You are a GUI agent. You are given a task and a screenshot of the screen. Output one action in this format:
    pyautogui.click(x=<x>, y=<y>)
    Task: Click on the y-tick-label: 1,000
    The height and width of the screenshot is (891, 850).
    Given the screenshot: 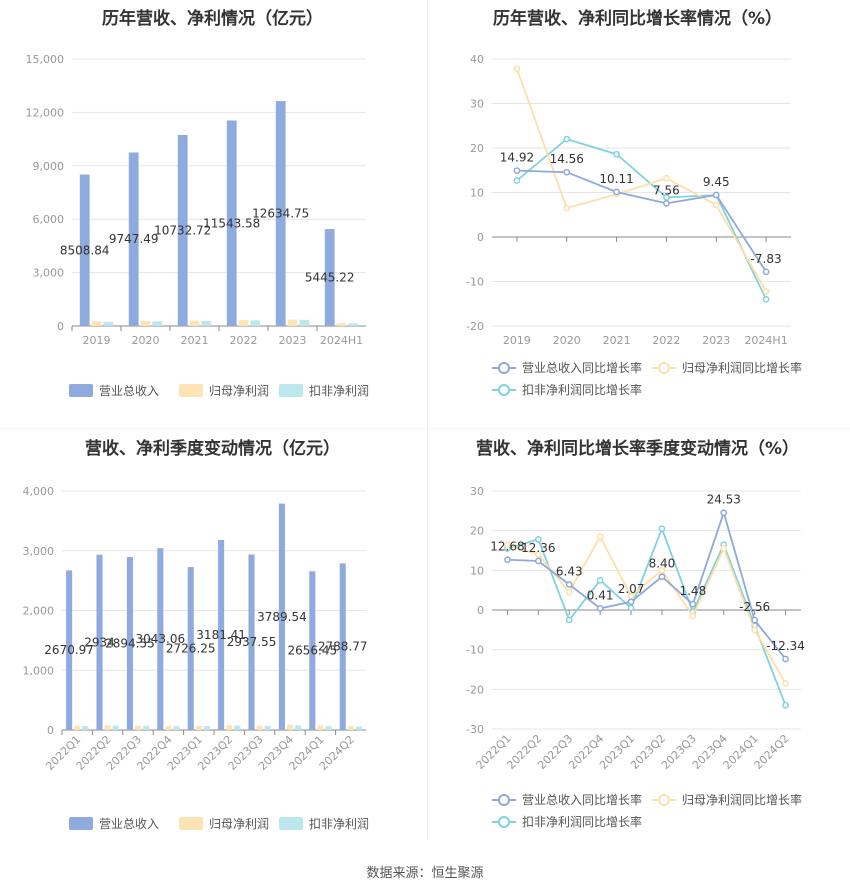 What is the action you would take?
    pyautogui.click(x=39, y=670)
    